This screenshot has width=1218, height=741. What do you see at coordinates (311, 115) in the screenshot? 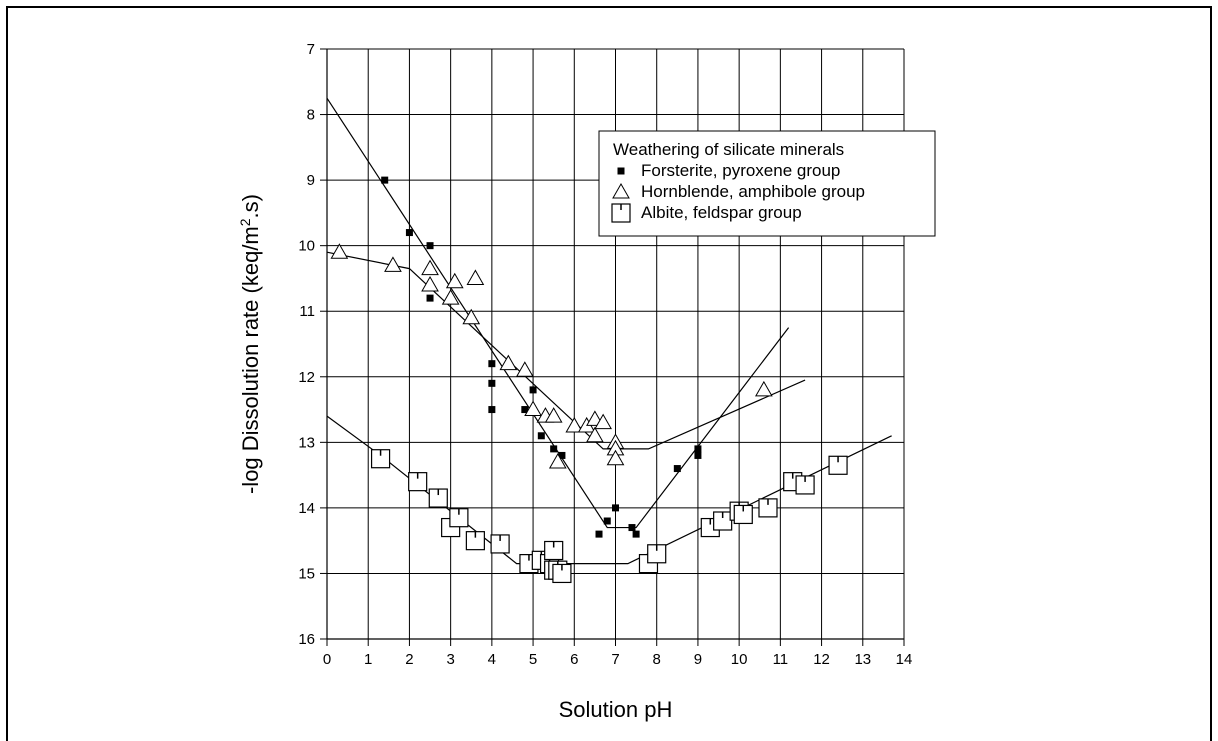
I see `y-tick-label: 8` at bounding box center [311, 115].